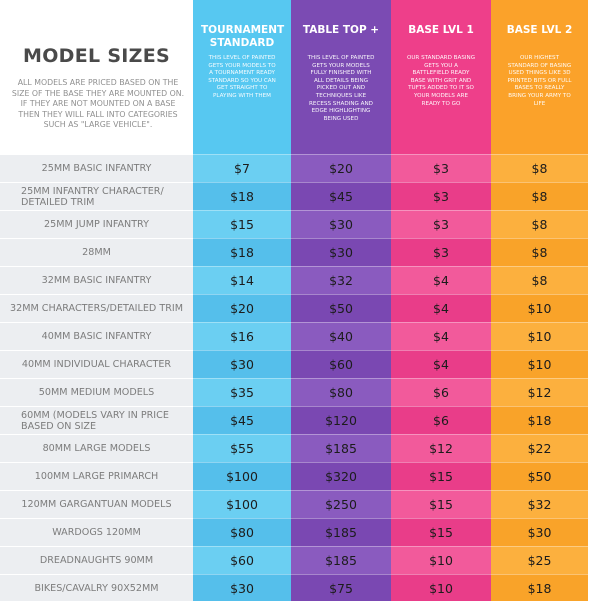 This screenshot has height=601, width=590. What do you see at coordinates (96, 56) in the screenshot?
I see `page-title: MODEL SIZES` at bounding box center [96, 56].